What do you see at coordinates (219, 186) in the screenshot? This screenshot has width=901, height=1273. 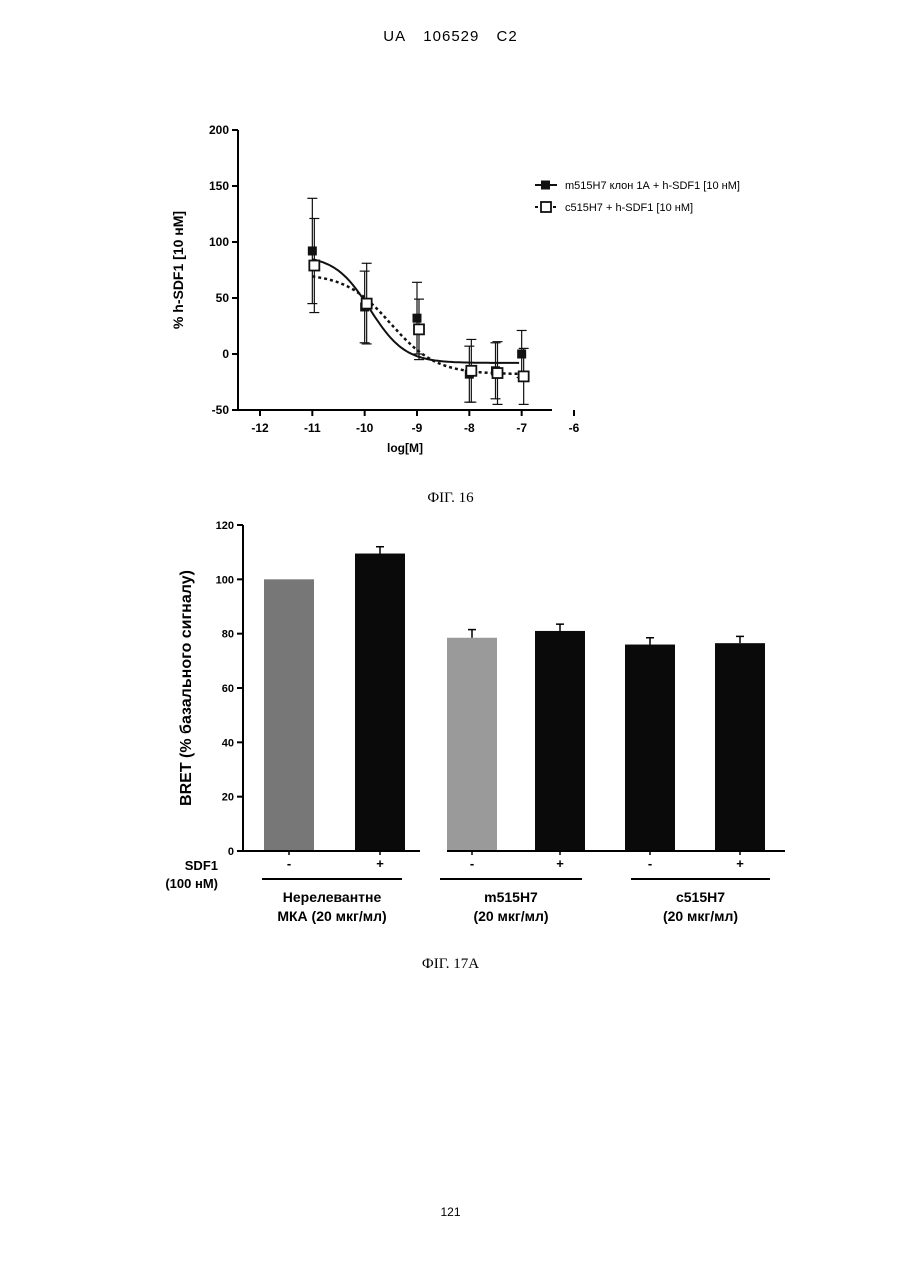 I see `y-tick-label: 150` at bounding box center [219, 186].